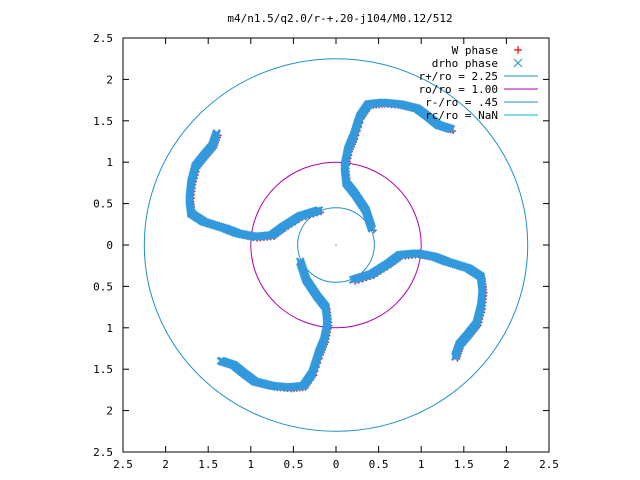 The width and height of the screenshot is (640, 480). I want to click on circle-rro, so click(336, 245).